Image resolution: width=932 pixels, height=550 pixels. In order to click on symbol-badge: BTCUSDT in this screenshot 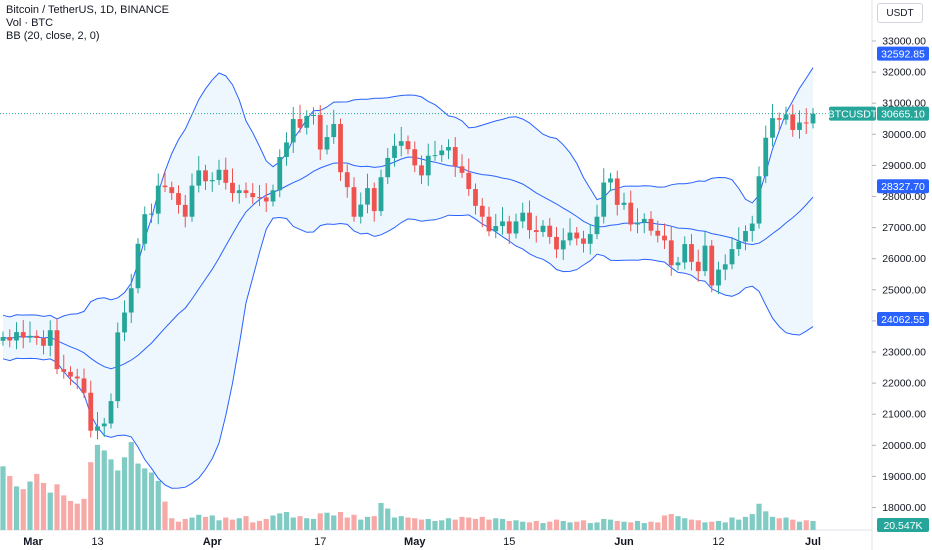, I will do `click(853, 114)`.